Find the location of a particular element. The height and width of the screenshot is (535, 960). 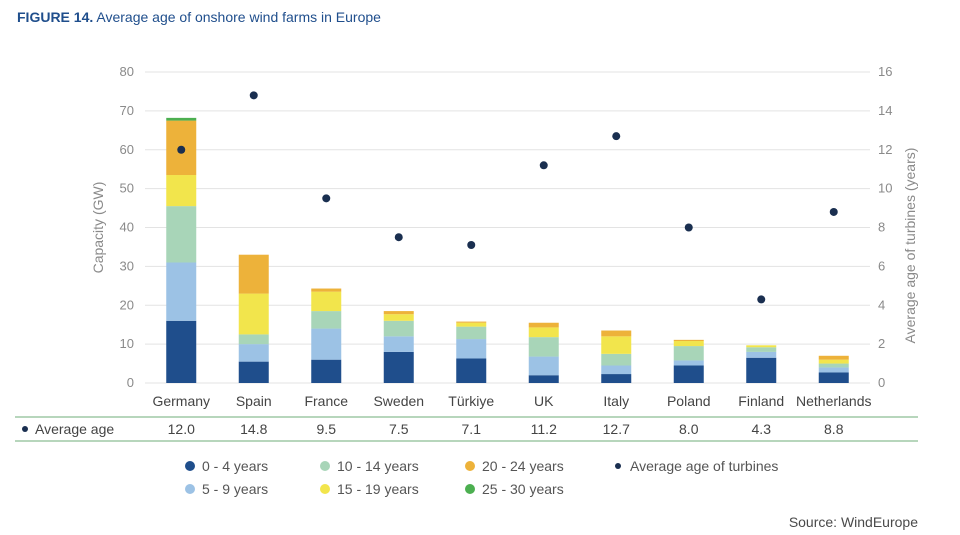

bar-spain-15-19-years is located at coordinates (253, 314).